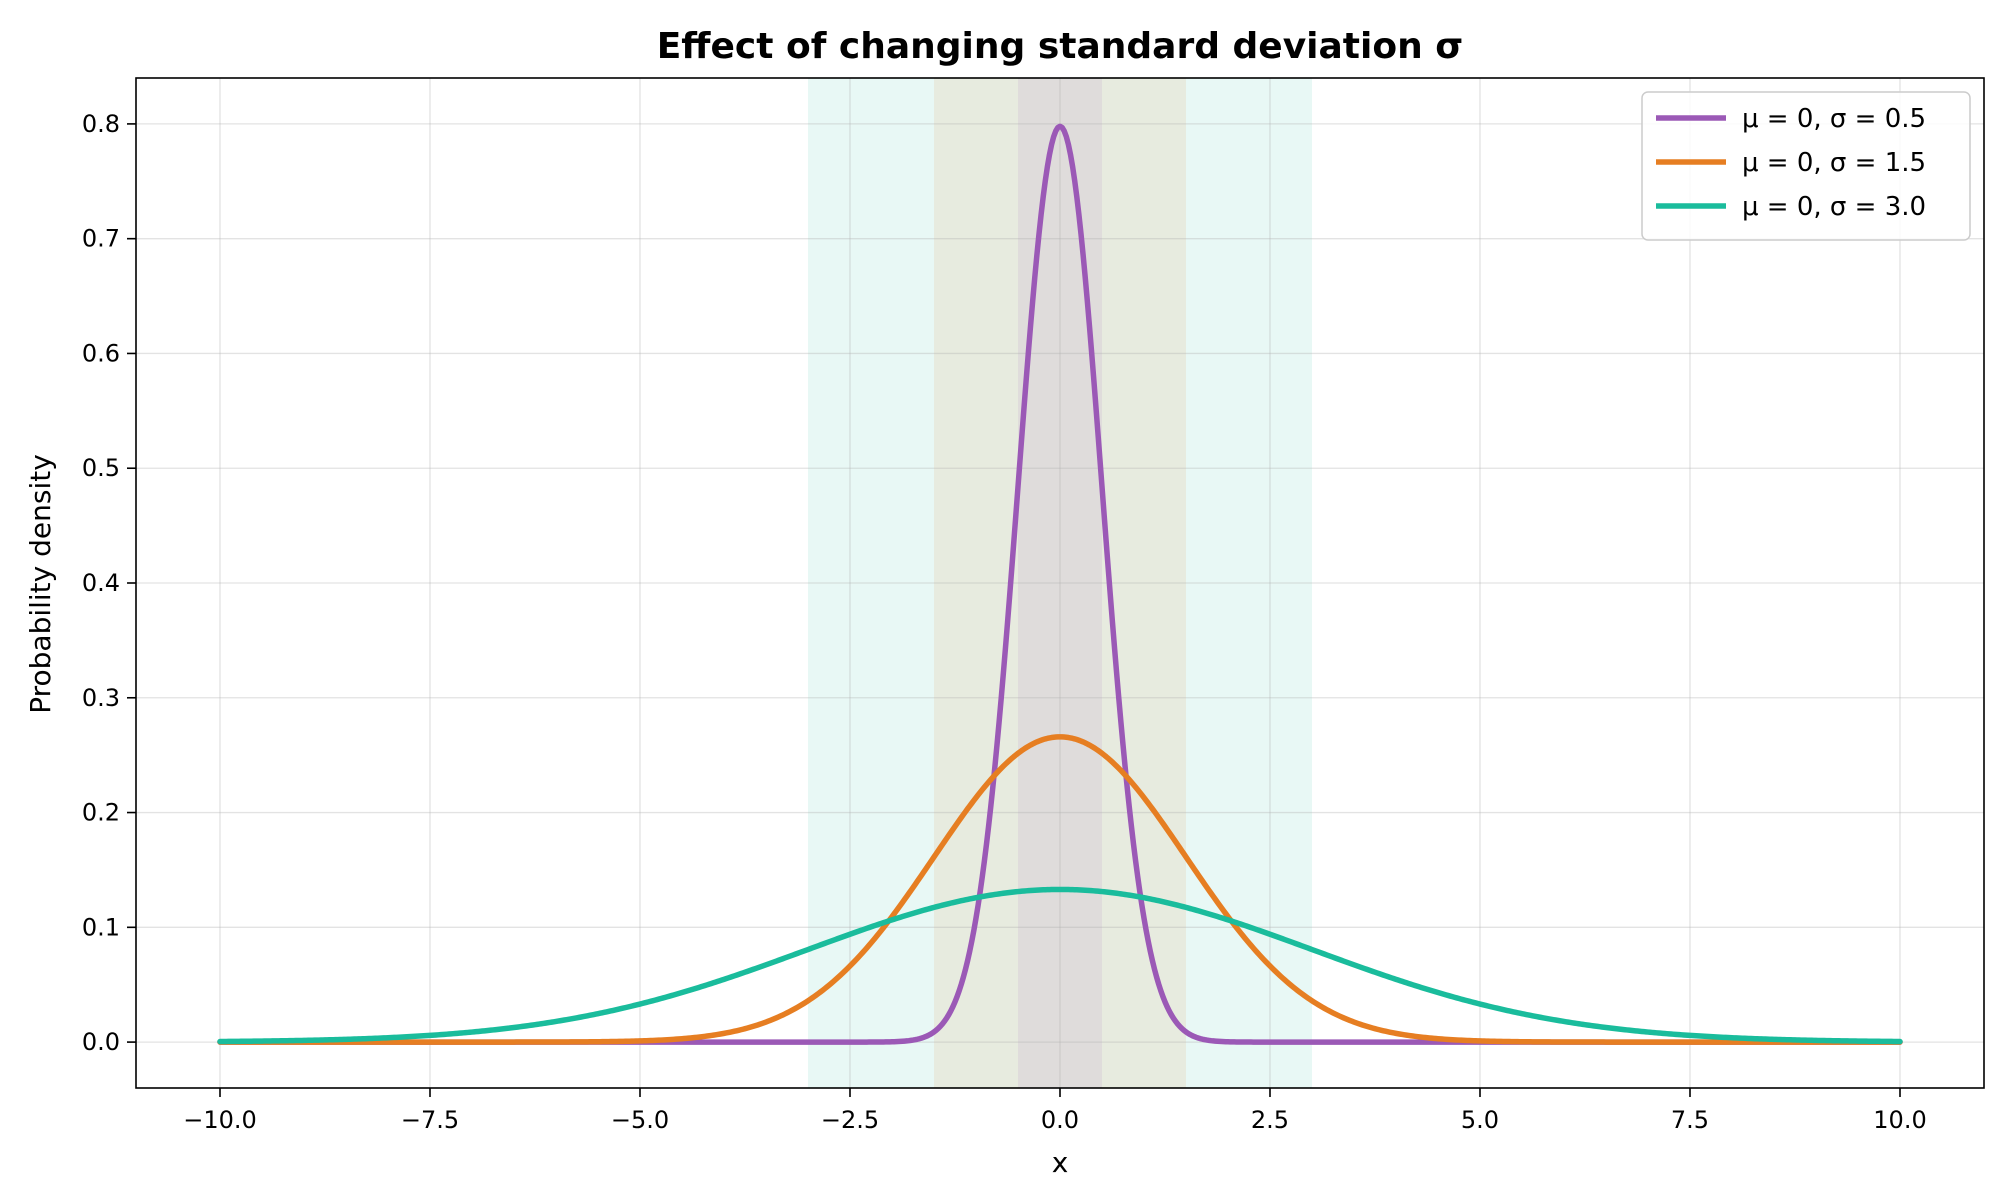  I want to click on y-tick-label: 0.4, so click(101, 583).